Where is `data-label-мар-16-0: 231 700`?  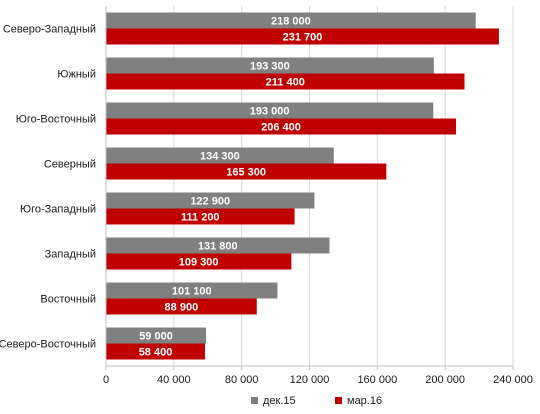
data-label-мар-16-0: 231 700 is located at coordinates (303, 38).